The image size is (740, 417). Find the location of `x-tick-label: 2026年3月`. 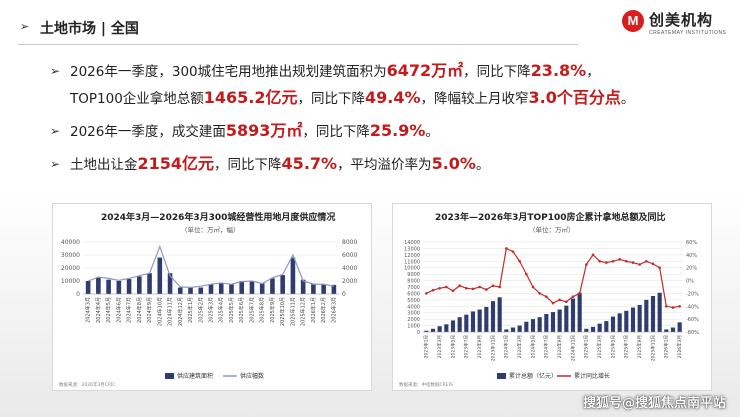

x-tick-label: 2026年3月 is located at coordinates (679, 346).